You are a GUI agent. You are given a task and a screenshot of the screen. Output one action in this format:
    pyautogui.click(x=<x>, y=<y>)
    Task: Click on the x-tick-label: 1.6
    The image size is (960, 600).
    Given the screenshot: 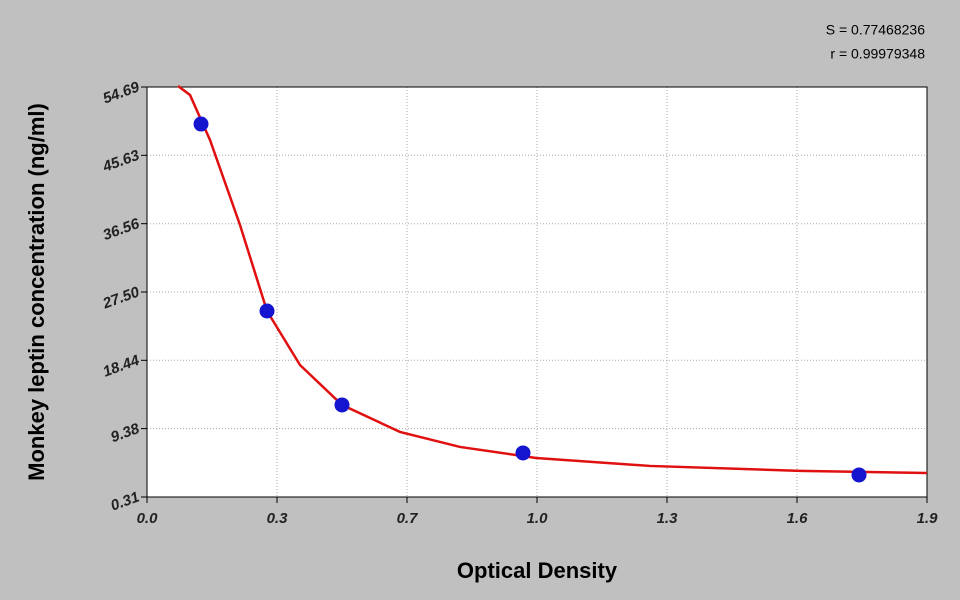 What is the action you would take?
    pyautogui.click(x=798, y=518)
    